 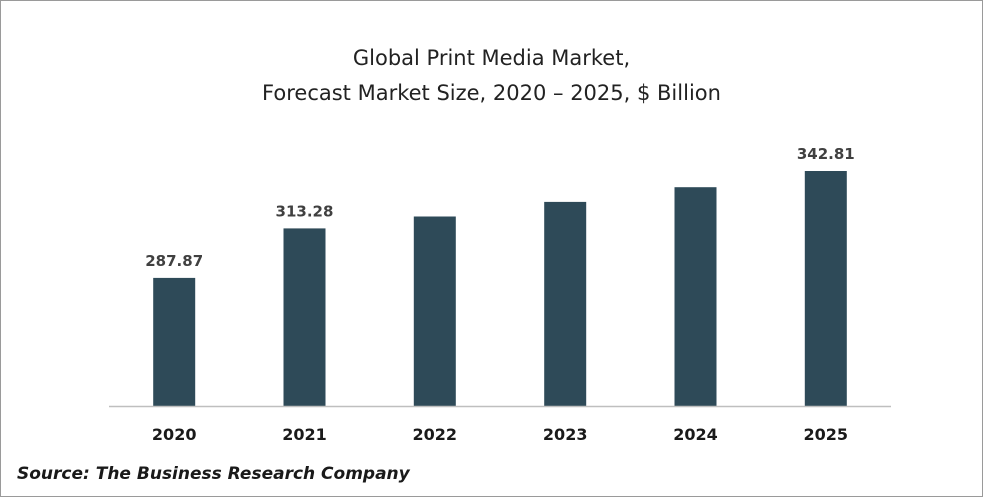 I want to click on source-note: Source: The Business Research Company, so click(x=213, y=474).